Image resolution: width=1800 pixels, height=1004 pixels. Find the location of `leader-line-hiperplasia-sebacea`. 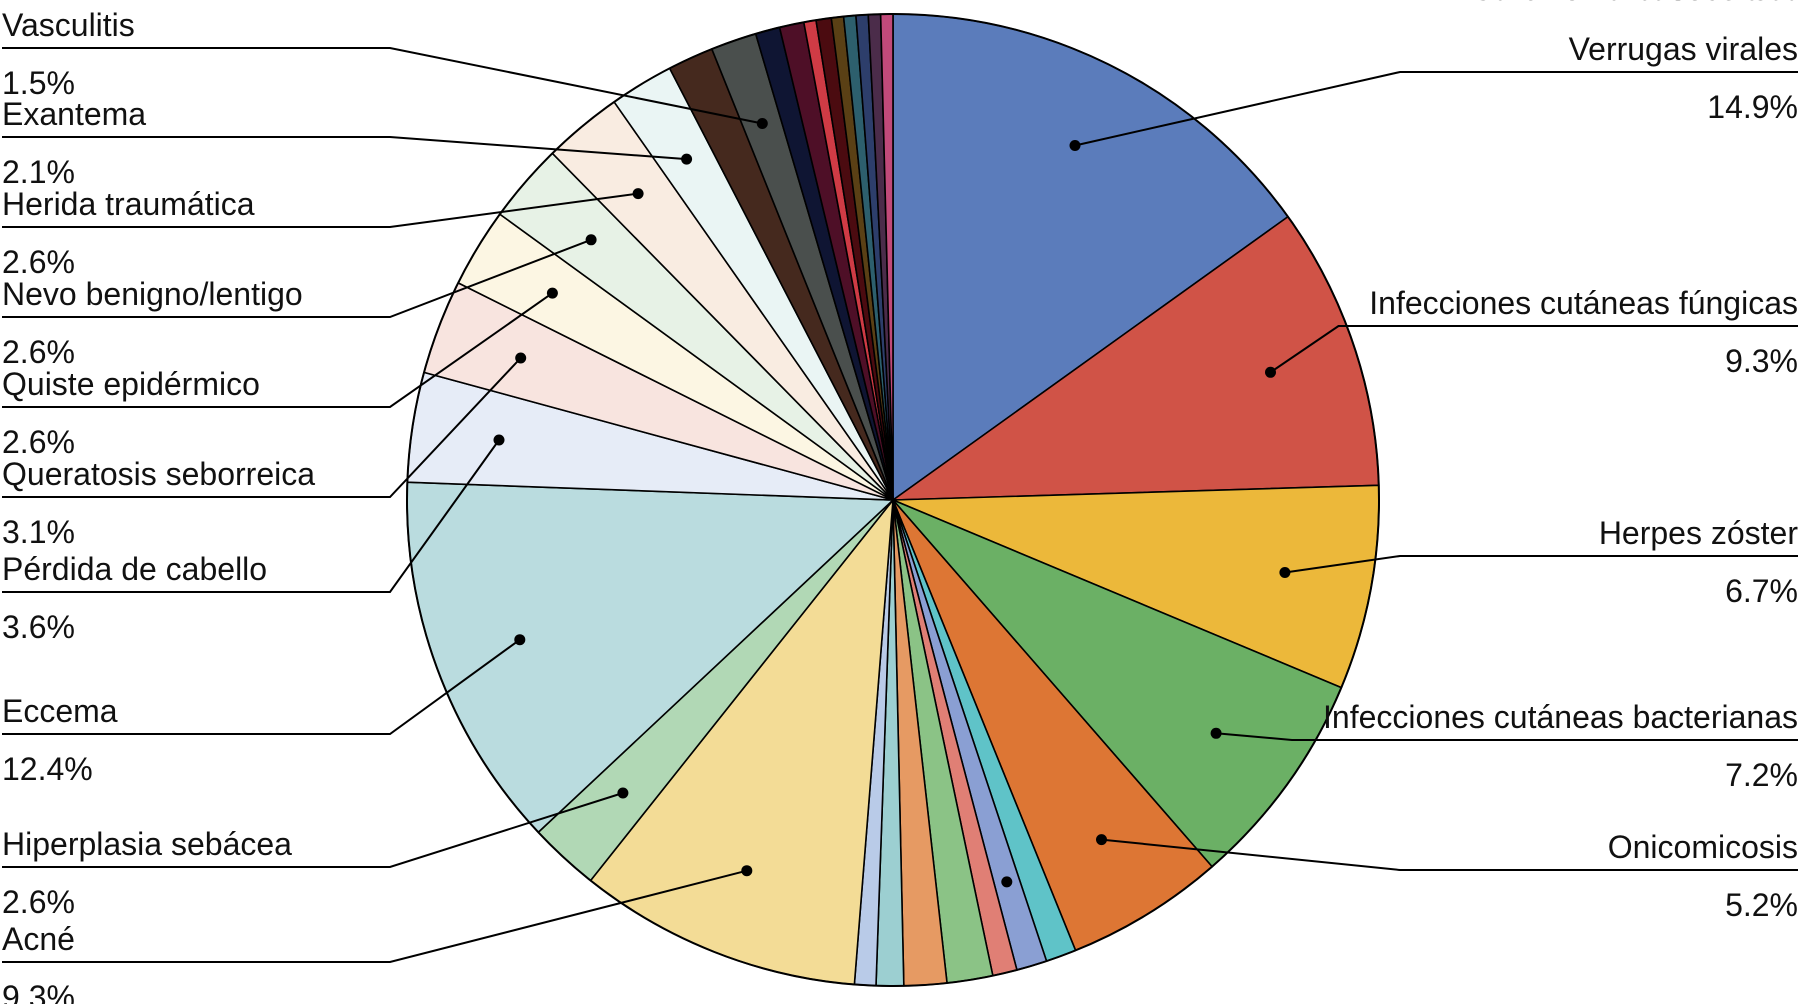

leader-line-hiperplasia-sebacea is located at coordinates (313, 830).